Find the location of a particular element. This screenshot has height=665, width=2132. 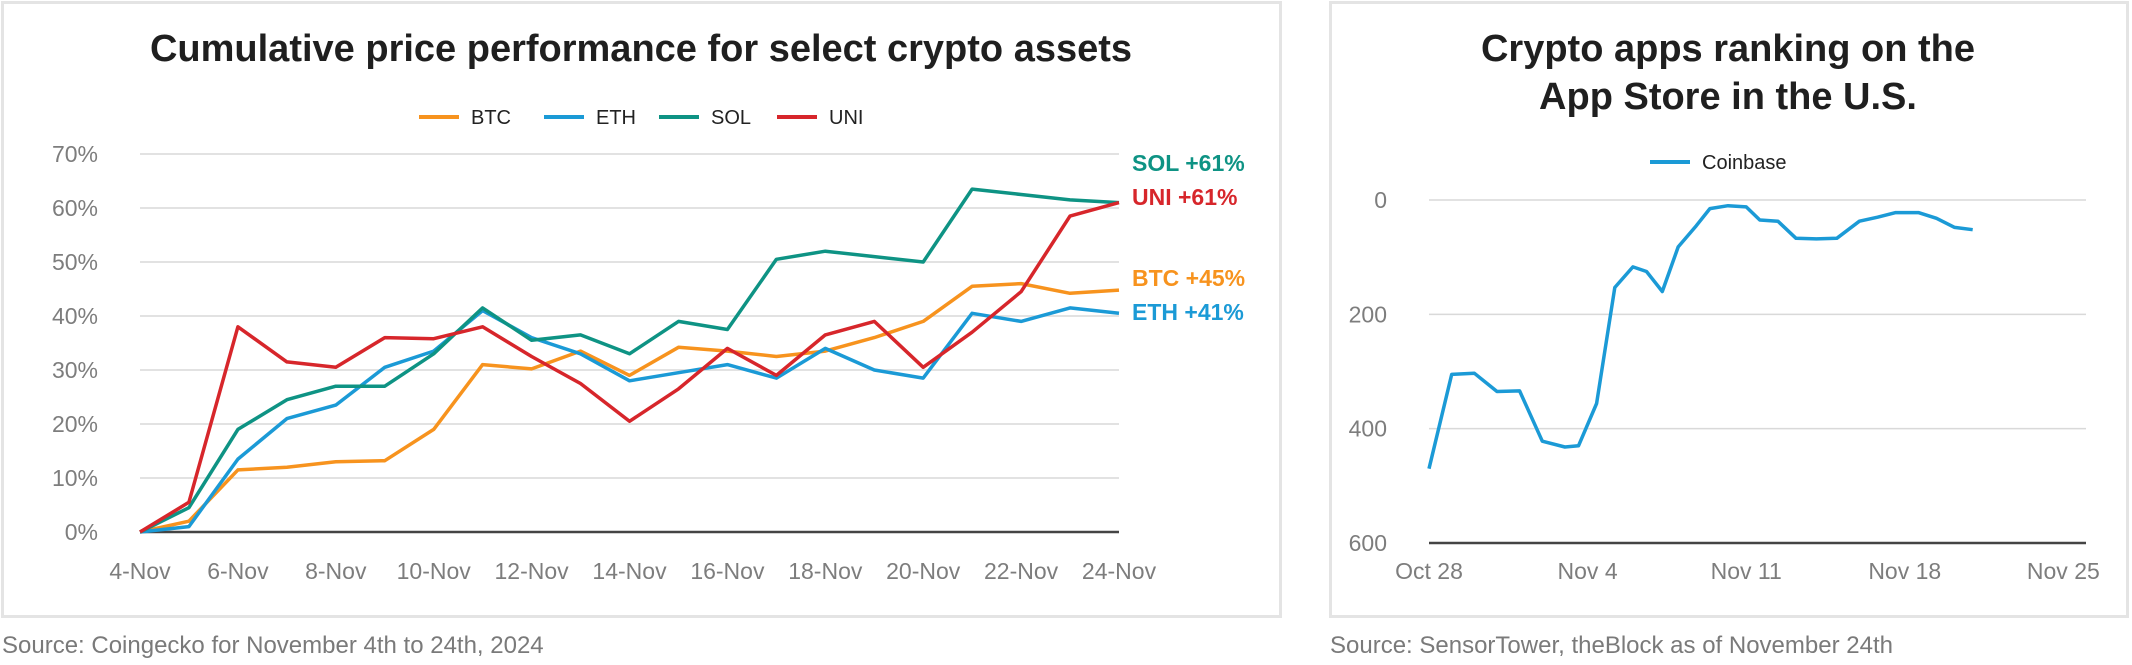

x-tick-label: Nov 18 is located at coordinates (1904, 571).